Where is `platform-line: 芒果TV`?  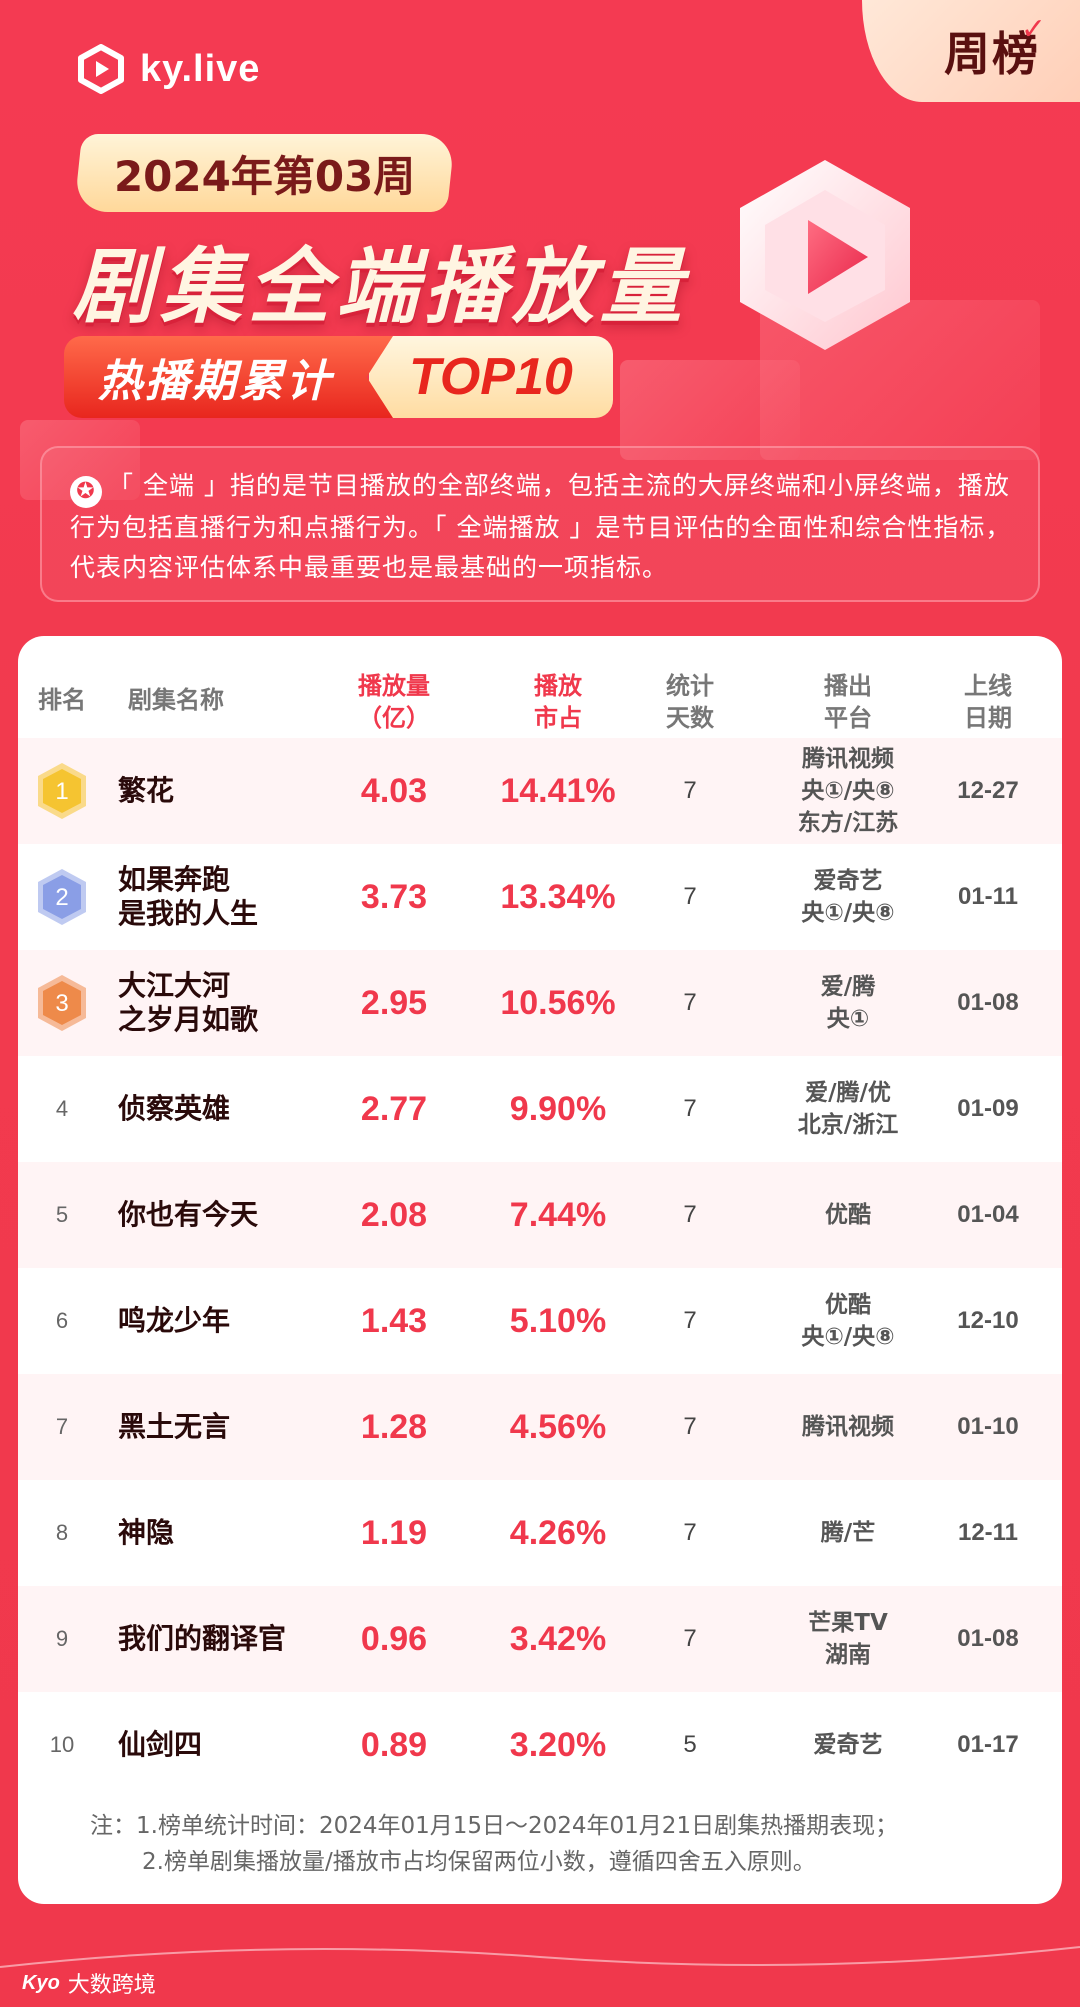 platform-line: 芒果TV is located at coordinates (848, 1623).